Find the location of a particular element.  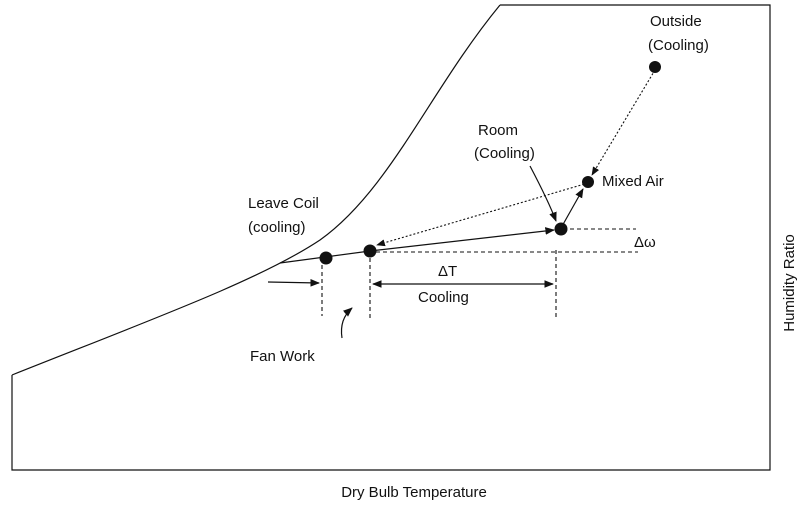

point-leave-coil is located at coordinates (370, 251).